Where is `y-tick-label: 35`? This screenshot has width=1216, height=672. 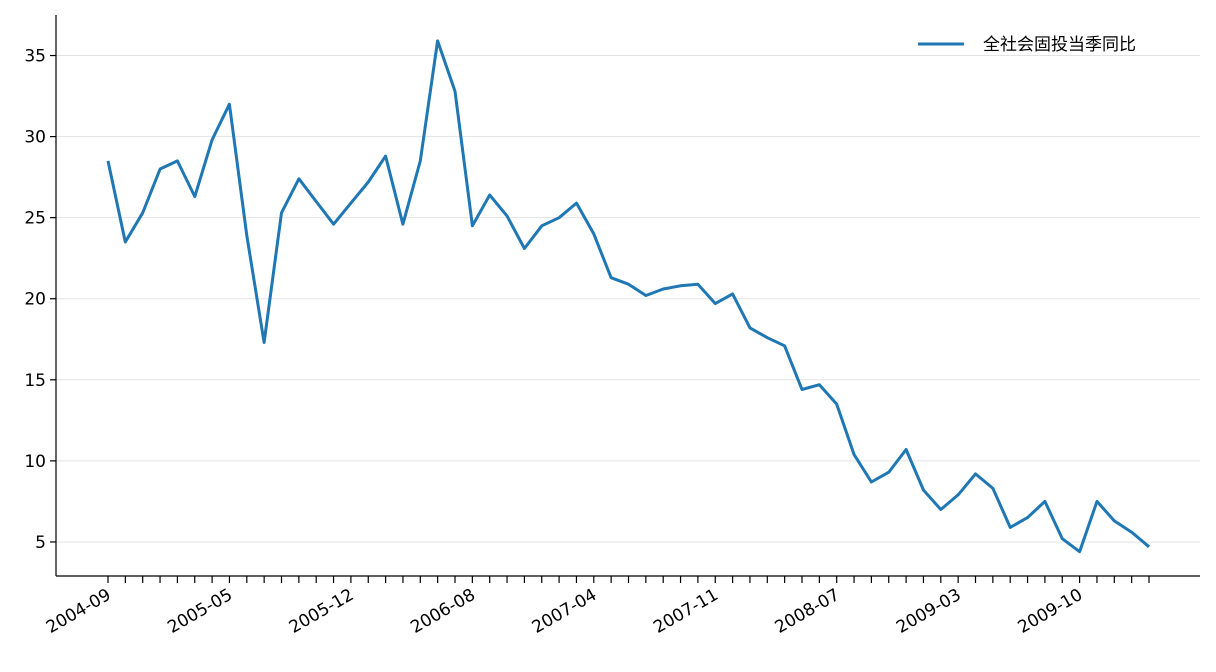
y-tick-label: 35 is located at coordinates (35, 57).